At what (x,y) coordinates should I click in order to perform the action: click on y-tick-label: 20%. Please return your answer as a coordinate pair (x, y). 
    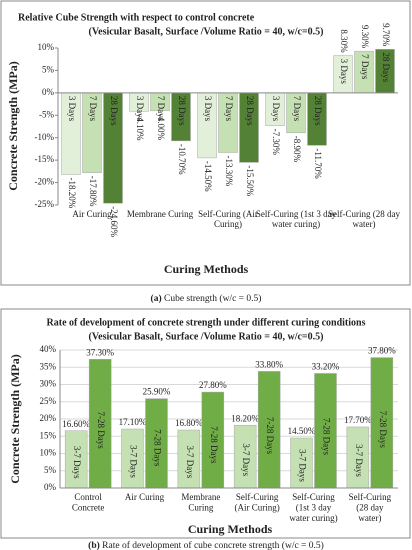
    Looking at the image, I should click on (48, 418).